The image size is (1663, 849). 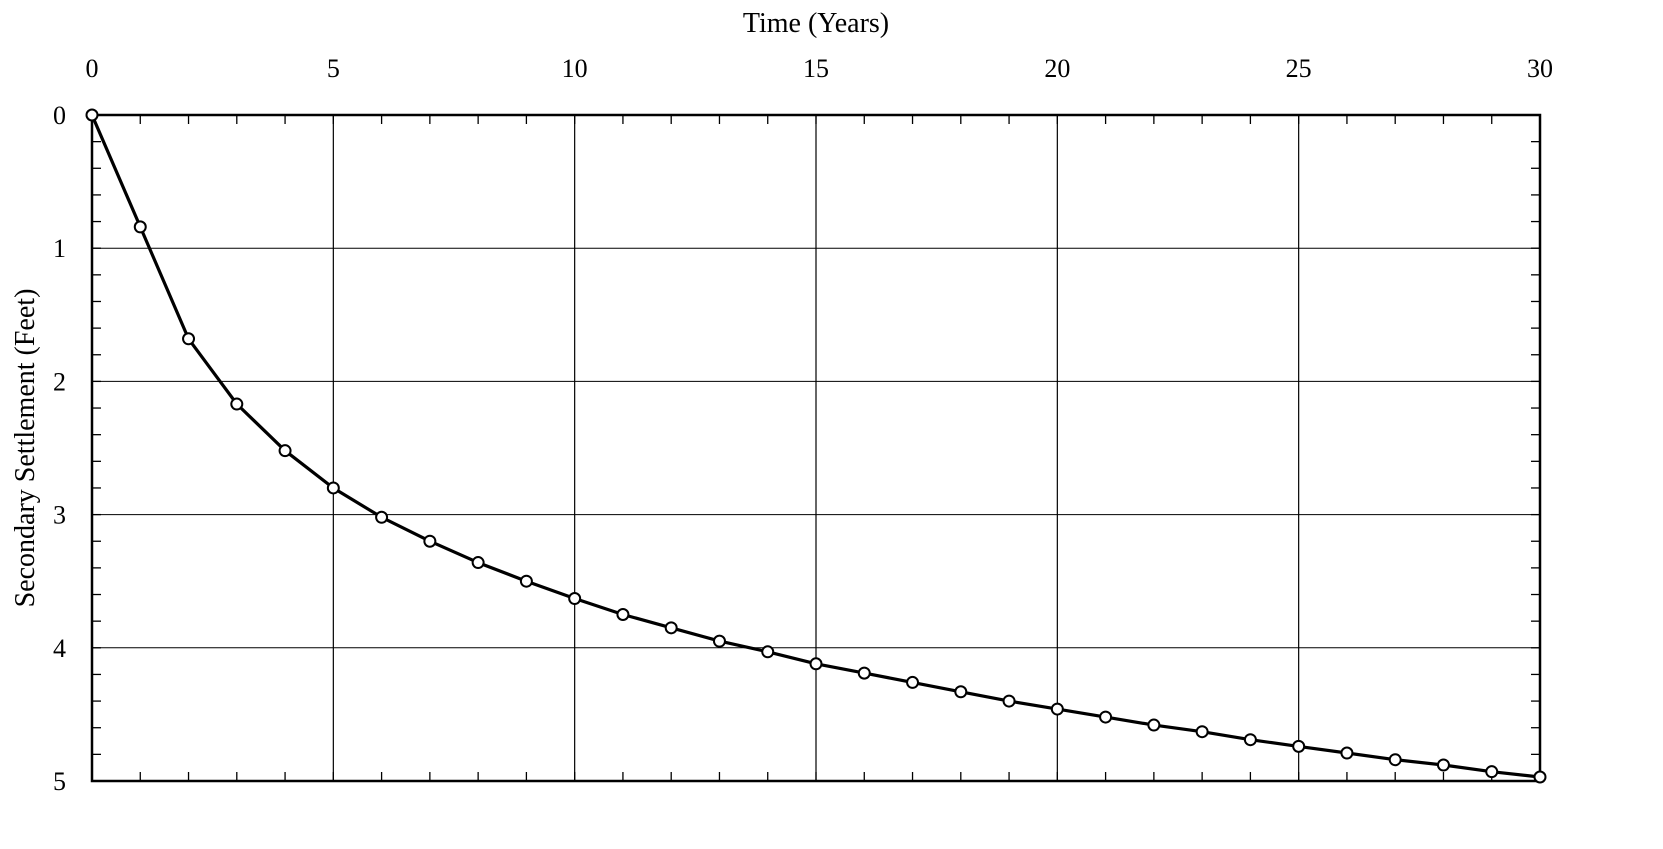 I want to click on y-tick-label: 0, so click(x=59, y=115).